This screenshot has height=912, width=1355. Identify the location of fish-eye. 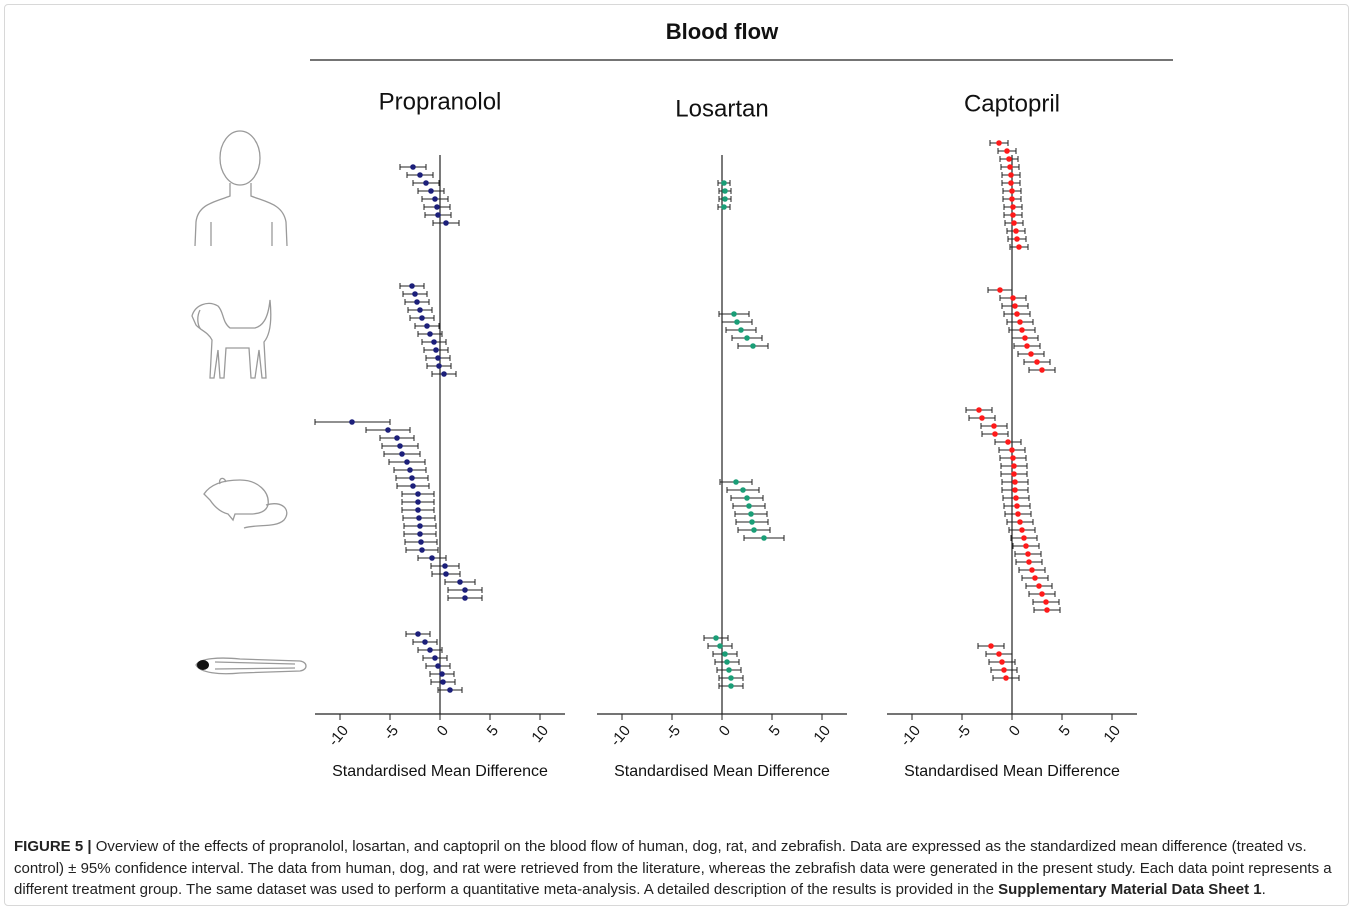
(203, 665).